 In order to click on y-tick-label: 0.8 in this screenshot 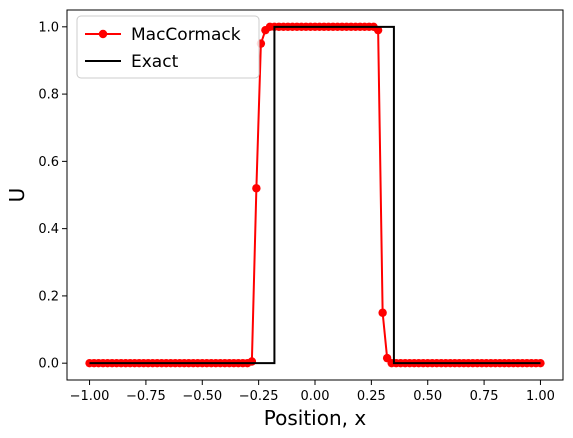, I will do `click(48, 95)`.